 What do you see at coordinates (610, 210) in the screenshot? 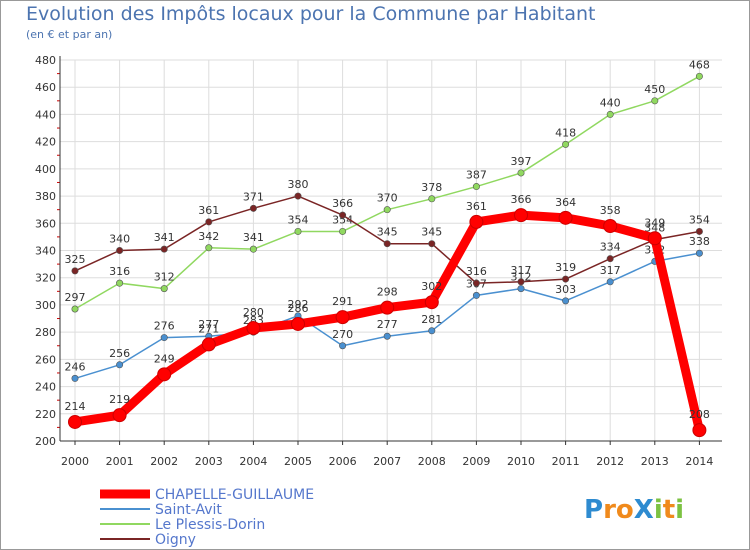
I see `data-label: 358` at bounding box center [610, 210].